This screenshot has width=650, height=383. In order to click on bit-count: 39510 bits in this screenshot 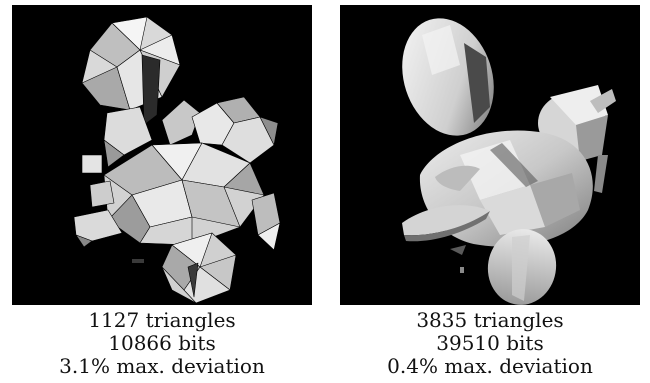, I will do `click(490, 343)`.